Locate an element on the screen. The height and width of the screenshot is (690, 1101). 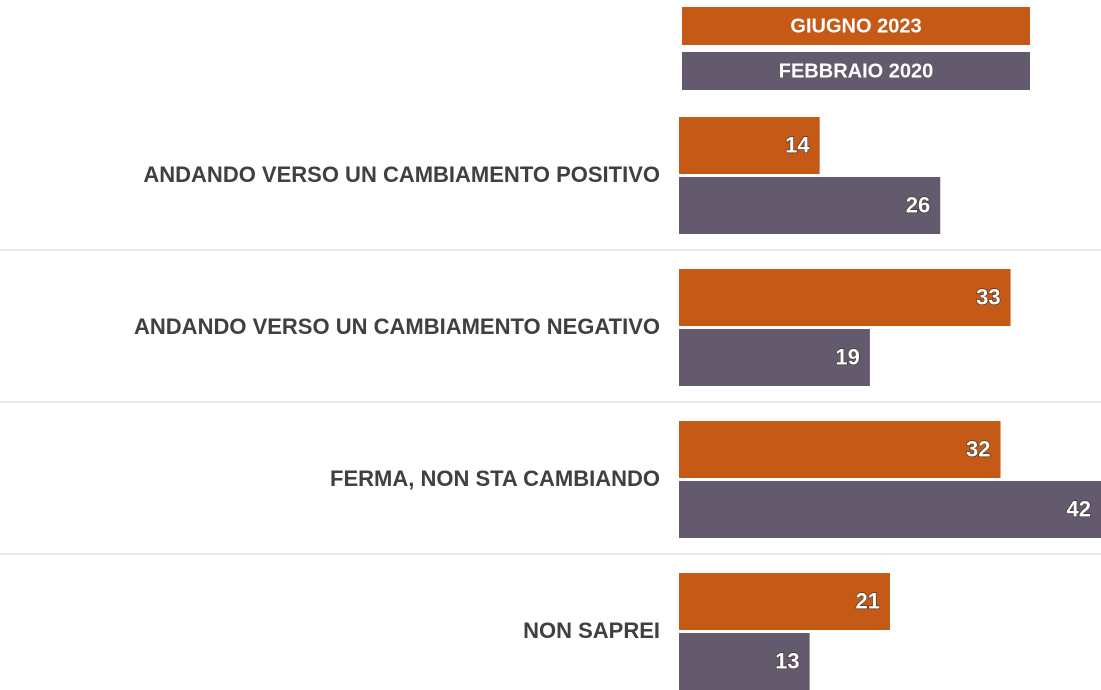
value-label: 21 is located at coordinates (868, 600).